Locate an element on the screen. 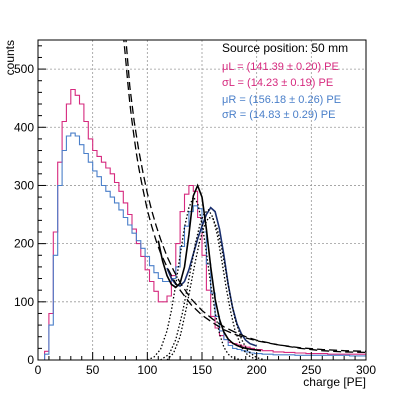  x-tick-label: 200 is located at coordinates (257, 370).